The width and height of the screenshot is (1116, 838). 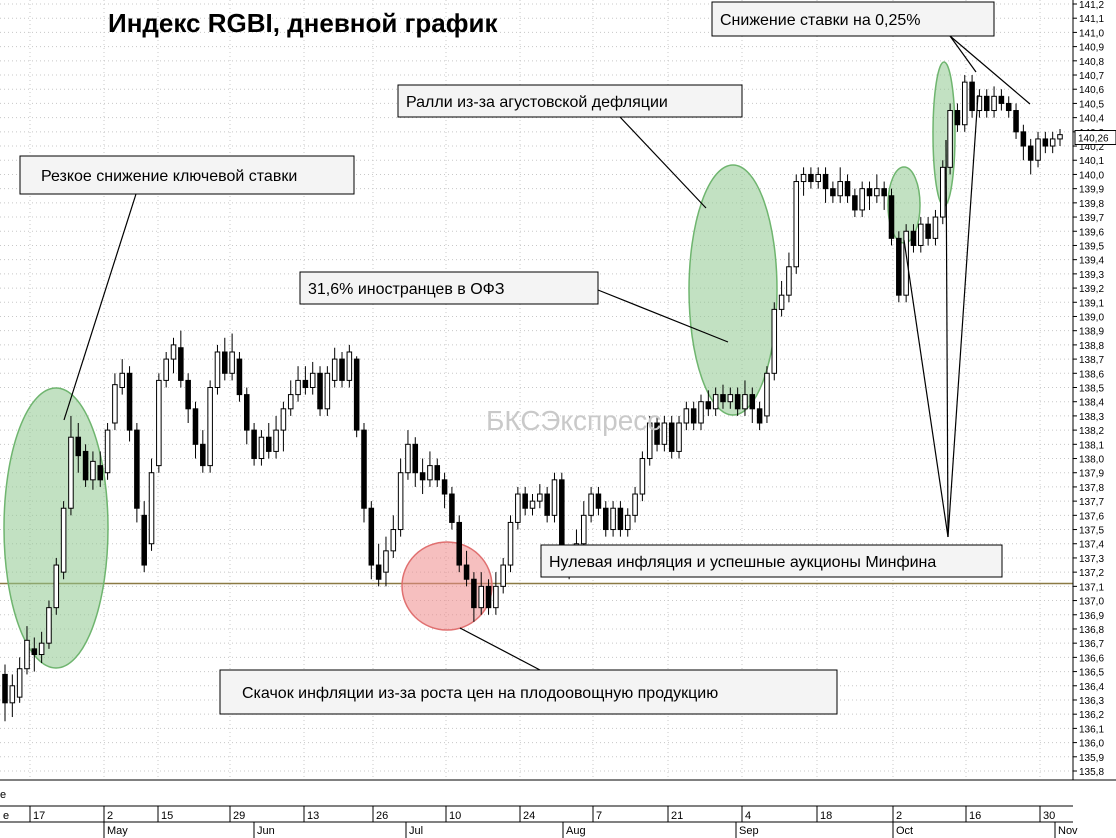 I want to click on x-tick-label: 15, so click(x=167, y=816).